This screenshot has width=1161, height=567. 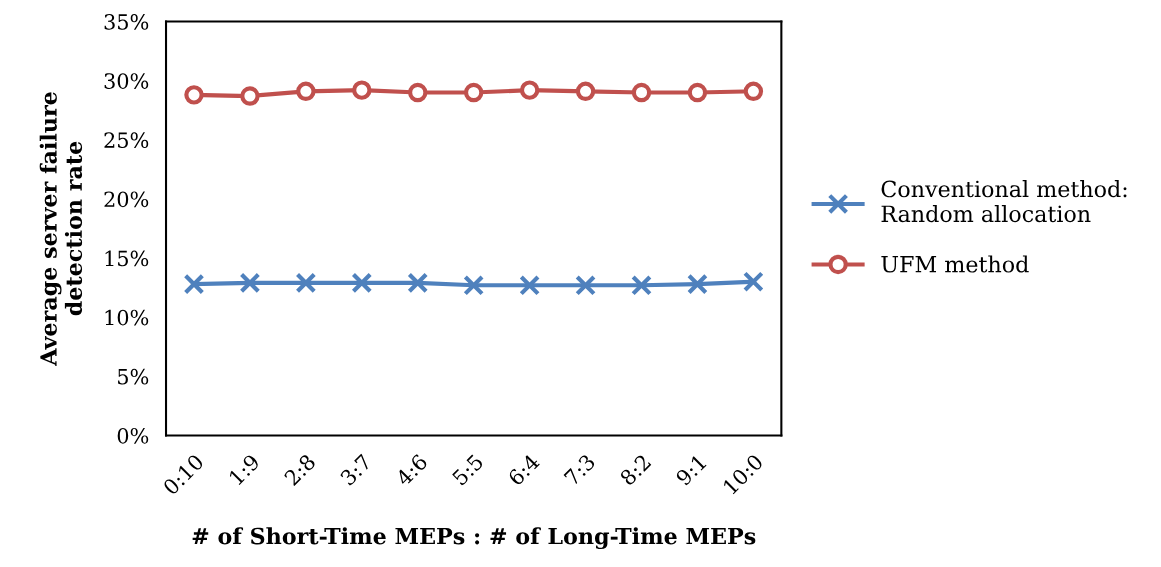 What do you see at coordinates (300, 470) in the screenshot?
I see `x-tick-label: 2:8` at bounding box center [300, 470].